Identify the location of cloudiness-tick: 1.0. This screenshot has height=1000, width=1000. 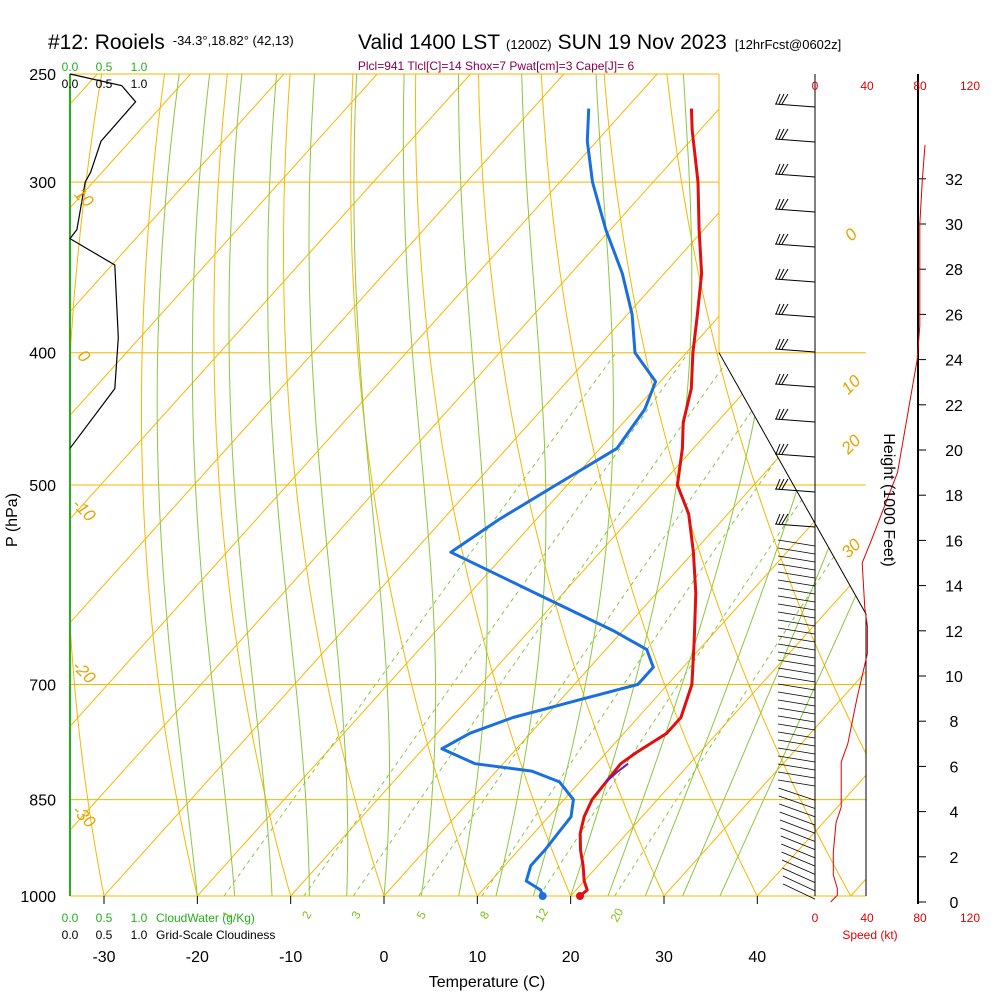
(139, 935).